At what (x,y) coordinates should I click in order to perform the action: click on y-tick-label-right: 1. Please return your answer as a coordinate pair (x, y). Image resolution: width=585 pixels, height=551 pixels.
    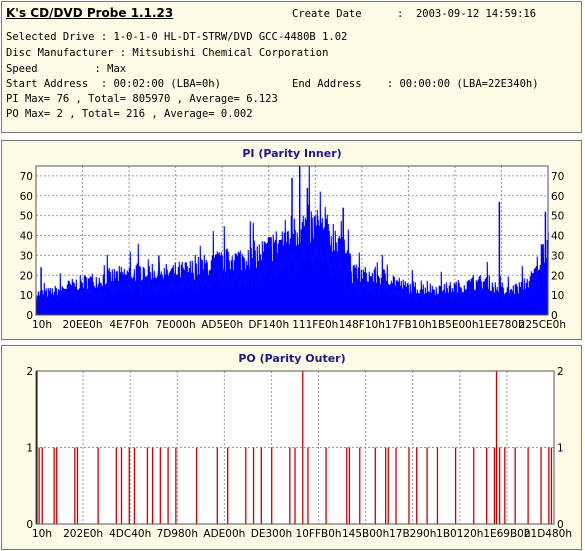
    Looking at the image, I should click on (560, 449).